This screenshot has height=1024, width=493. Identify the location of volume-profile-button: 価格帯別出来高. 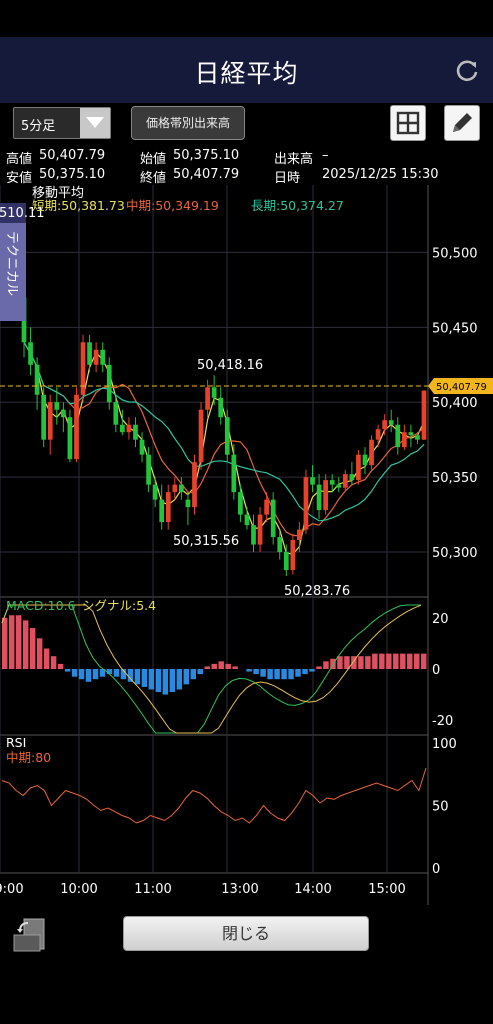
(188, 123).